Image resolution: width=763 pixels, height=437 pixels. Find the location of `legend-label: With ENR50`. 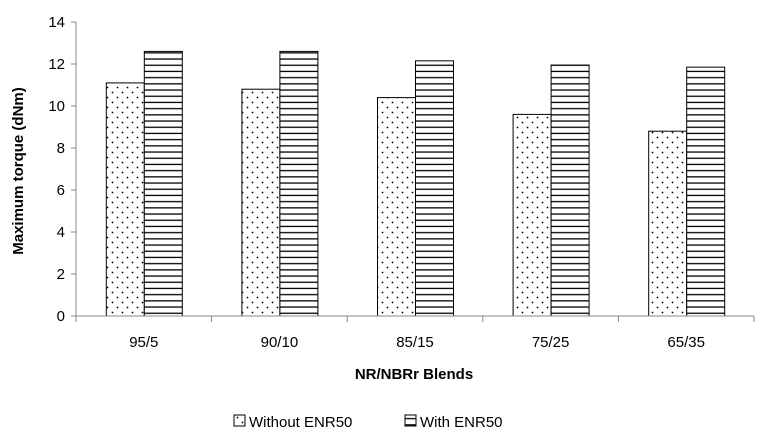

legend-label: With ENR50 is located at coordinates (461, 422).